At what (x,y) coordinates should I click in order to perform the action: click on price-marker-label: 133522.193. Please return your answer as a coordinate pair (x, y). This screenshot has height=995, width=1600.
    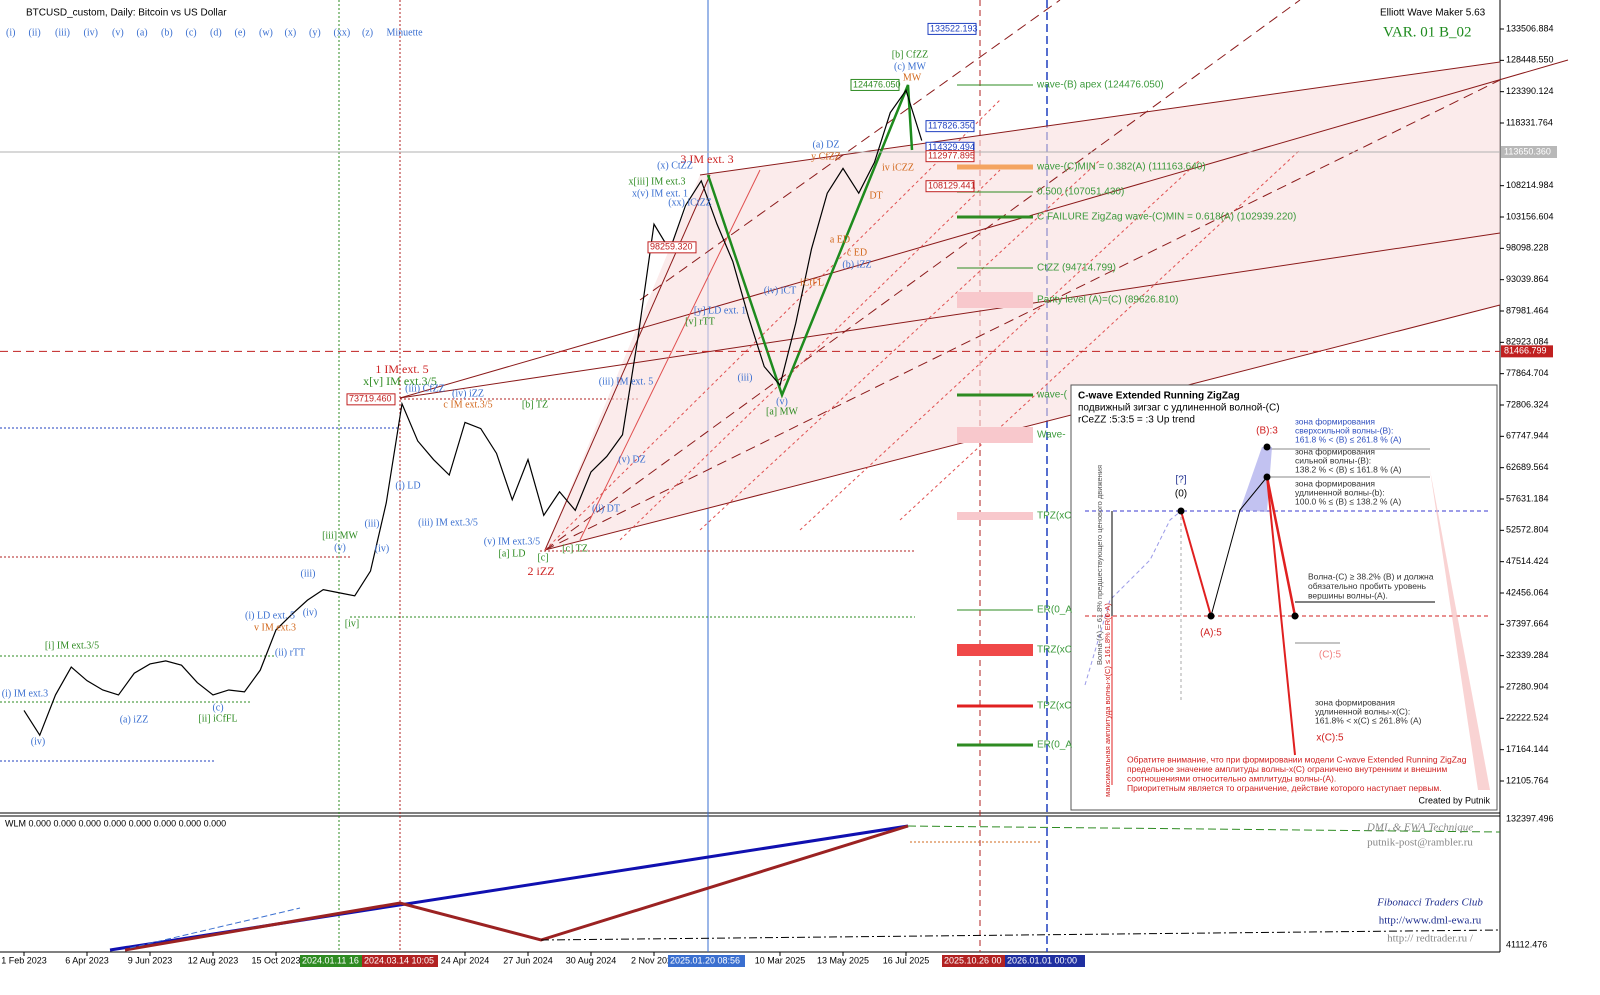
    Looking at the image, I should click on (954, 28).